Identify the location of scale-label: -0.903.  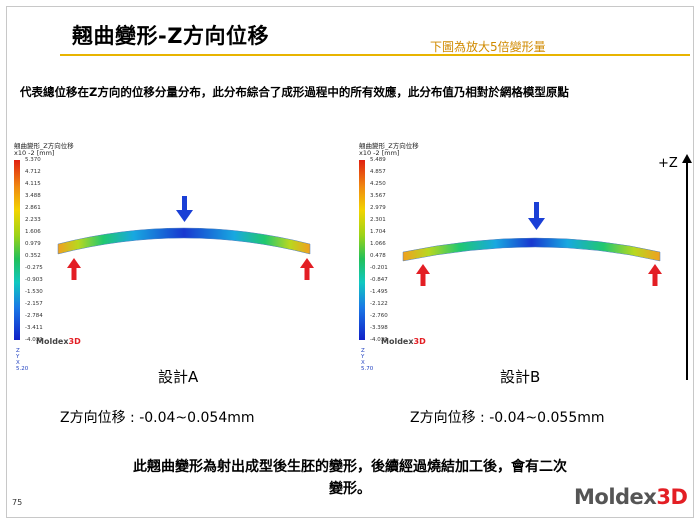
(34, 280).